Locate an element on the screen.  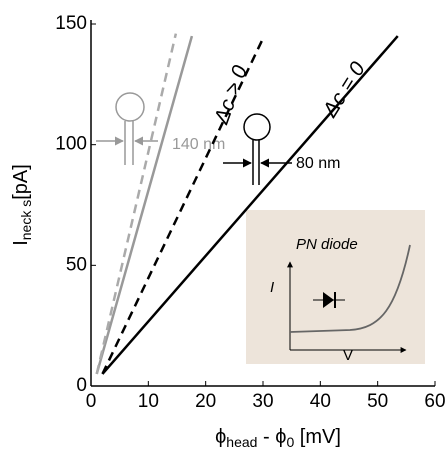
inset-bg is located at coordinates (335, 287).